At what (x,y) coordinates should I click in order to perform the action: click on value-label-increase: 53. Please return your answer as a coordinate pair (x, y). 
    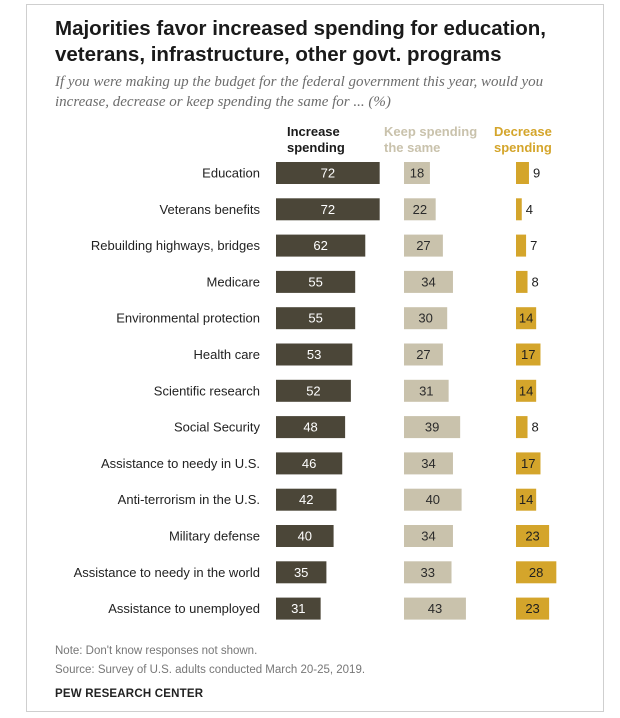
    Looking at the image, I should click on (314, 354).